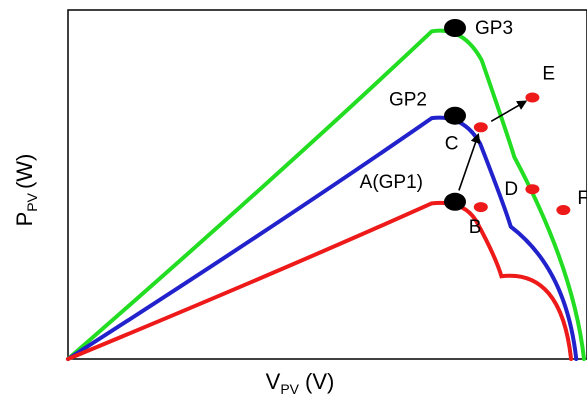  I want to click on point-label: A(GP1), so click(391, 182).